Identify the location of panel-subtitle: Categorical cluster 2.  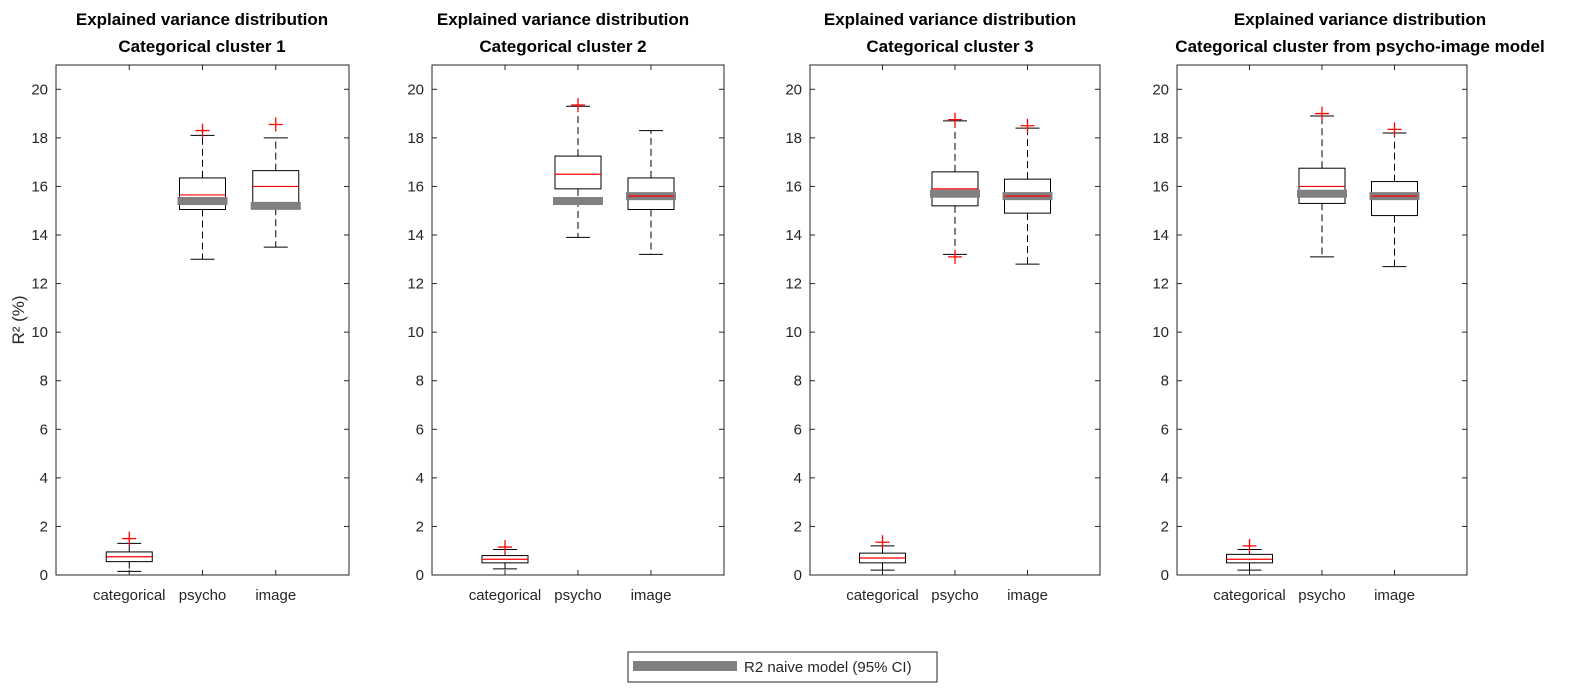
(562, 46).